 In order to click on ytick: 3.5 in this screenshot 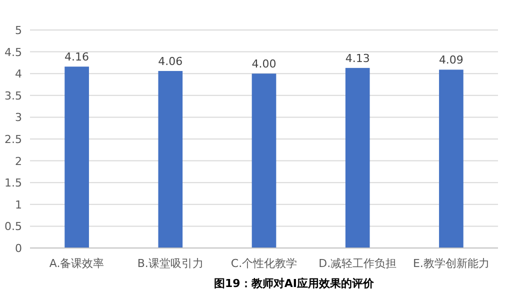, I will do `click(13, 95)`.